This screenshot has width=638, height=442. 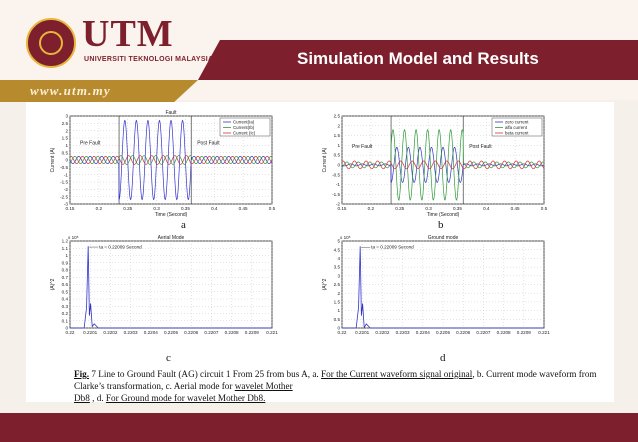 I want to click on x-tick-label: 0.22, so click(x=70, y=332).